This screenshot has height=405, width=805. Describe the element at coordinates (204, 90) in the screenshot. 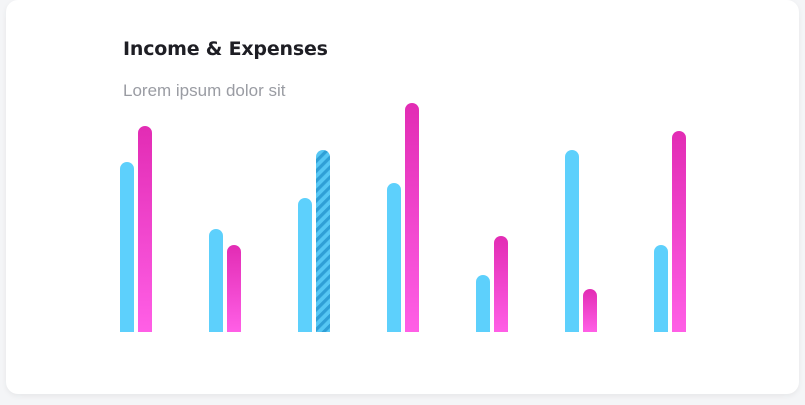

I see `chart-subtitle: Lorem ipsum dolor sit` at that location.